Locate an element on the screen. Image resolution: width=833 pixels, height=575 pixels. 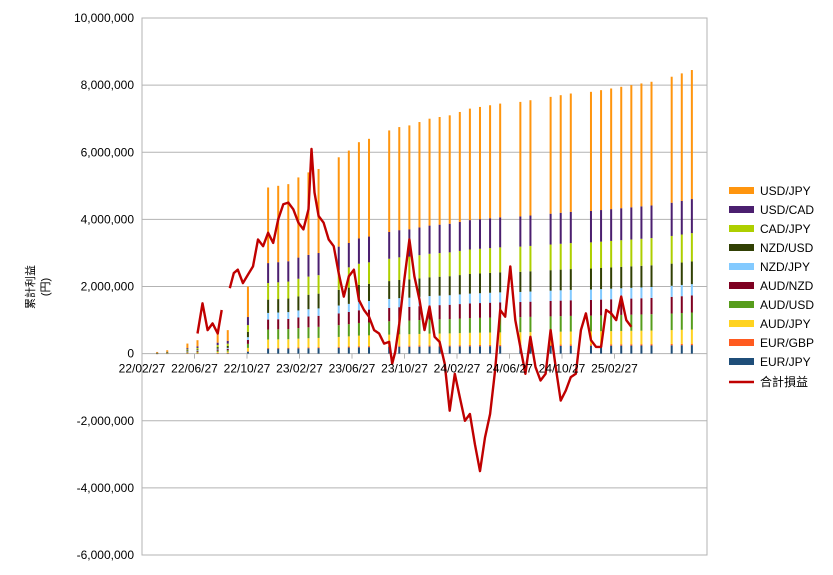
legend-label: EUR/GBP is located at coordinates (787, 343).